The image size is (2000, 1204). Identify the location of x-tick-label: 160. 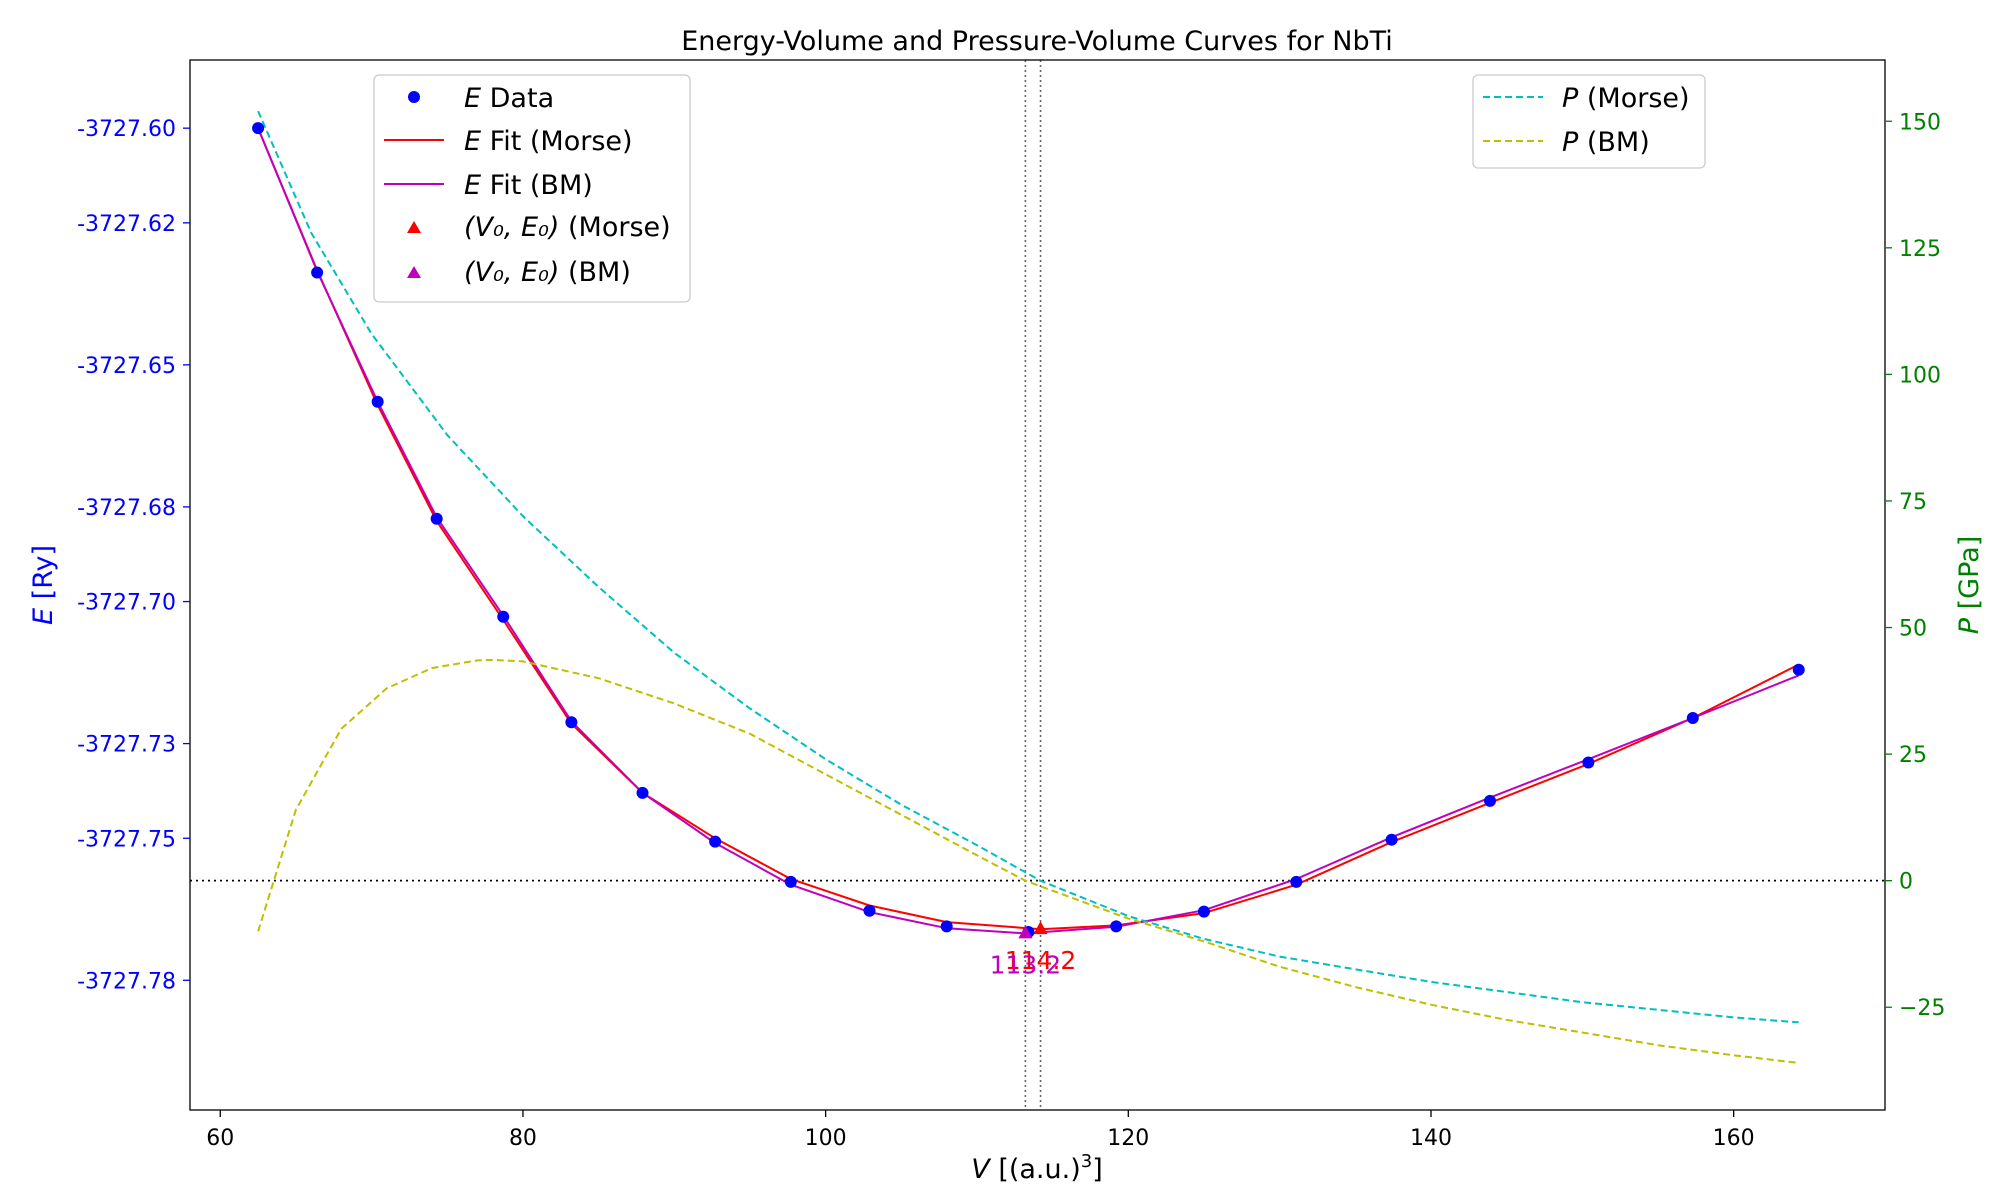
(1734, 1138).